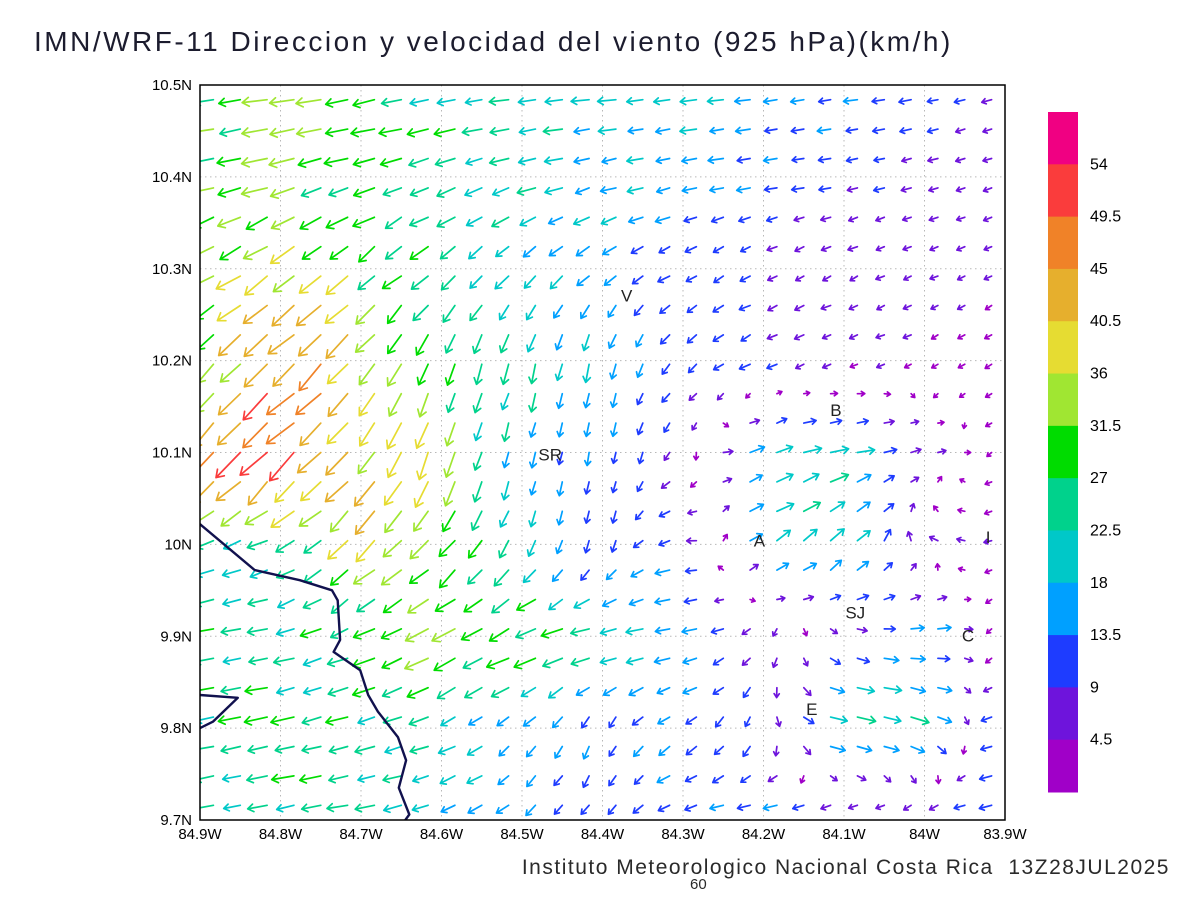 The width and height of the screenshot is (1200, 900). Describe the element at coordinates (1105, 426) in the screenshot. I see `colorbar-tick-label: 31.5` at that location.